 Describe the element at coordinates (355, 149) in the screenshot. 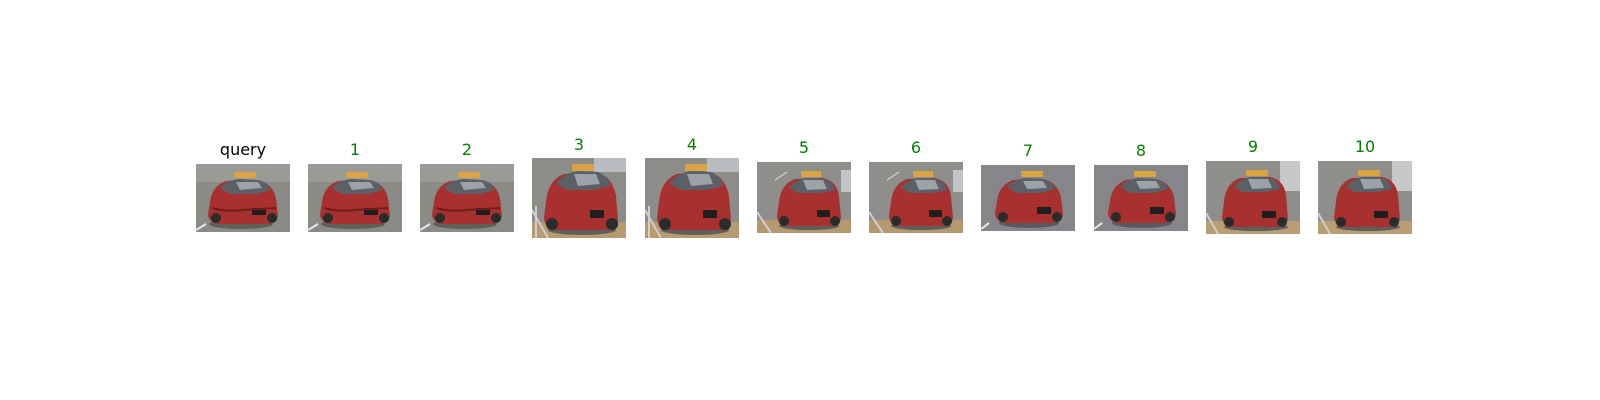

I see `rank-label: 1` at that location.